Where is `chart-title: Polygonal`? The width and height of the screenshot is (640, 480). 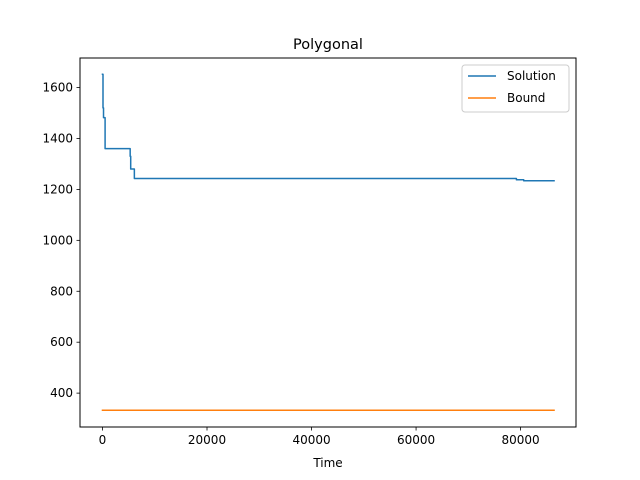 chart-title: Polygonal is located at coordinates (328, 45).